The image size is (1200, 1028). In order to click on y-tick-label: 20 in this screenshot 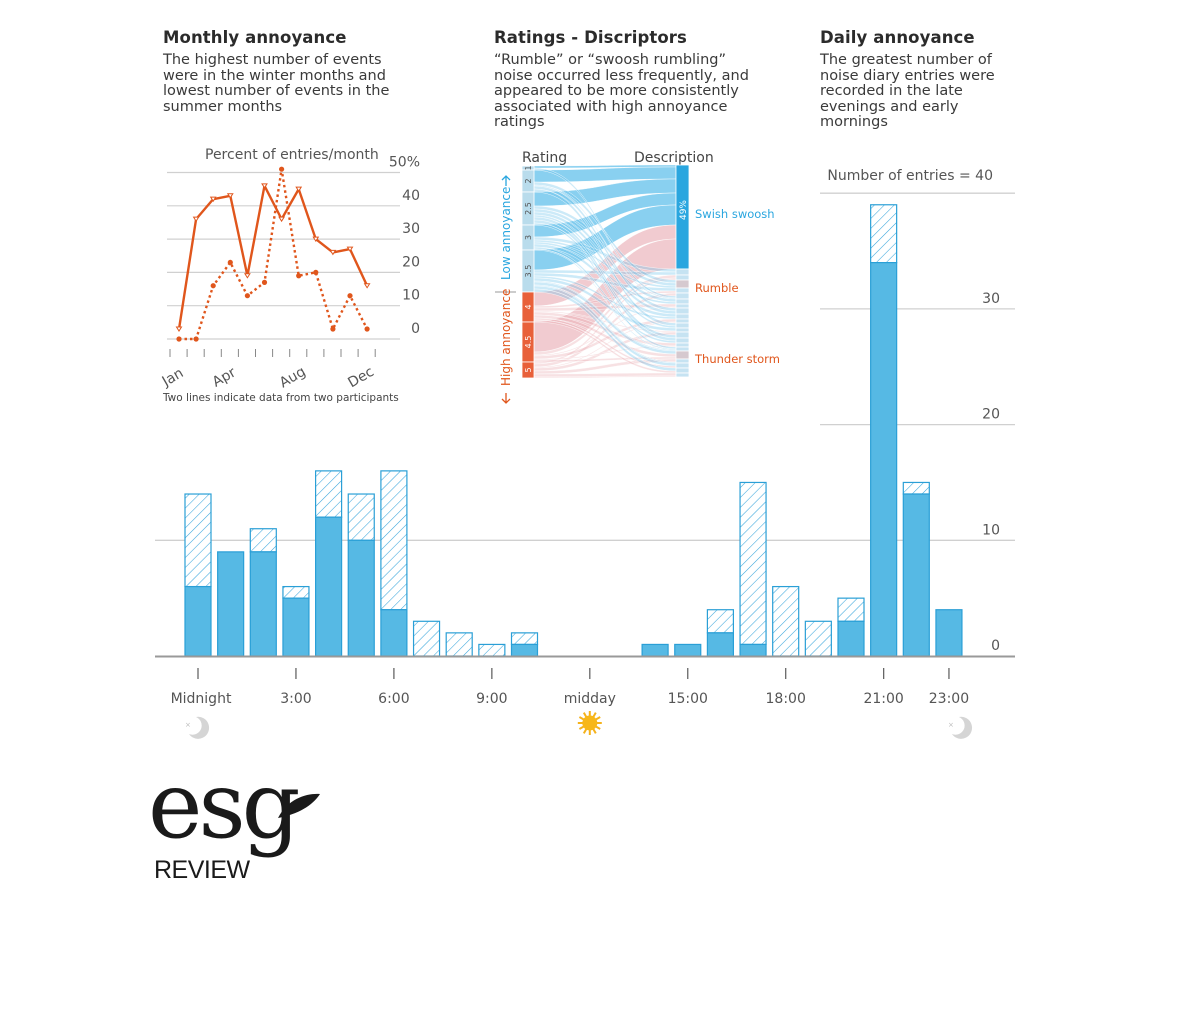, I will do `click(991, 415)`.